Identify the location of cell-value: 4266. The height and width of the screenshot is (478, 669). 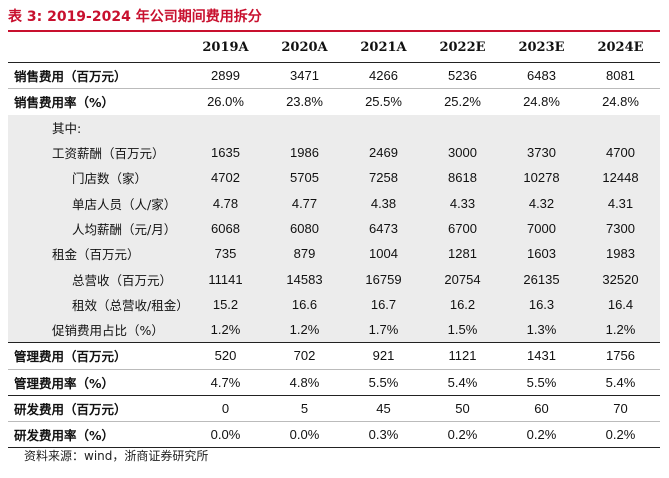
(383, 76).